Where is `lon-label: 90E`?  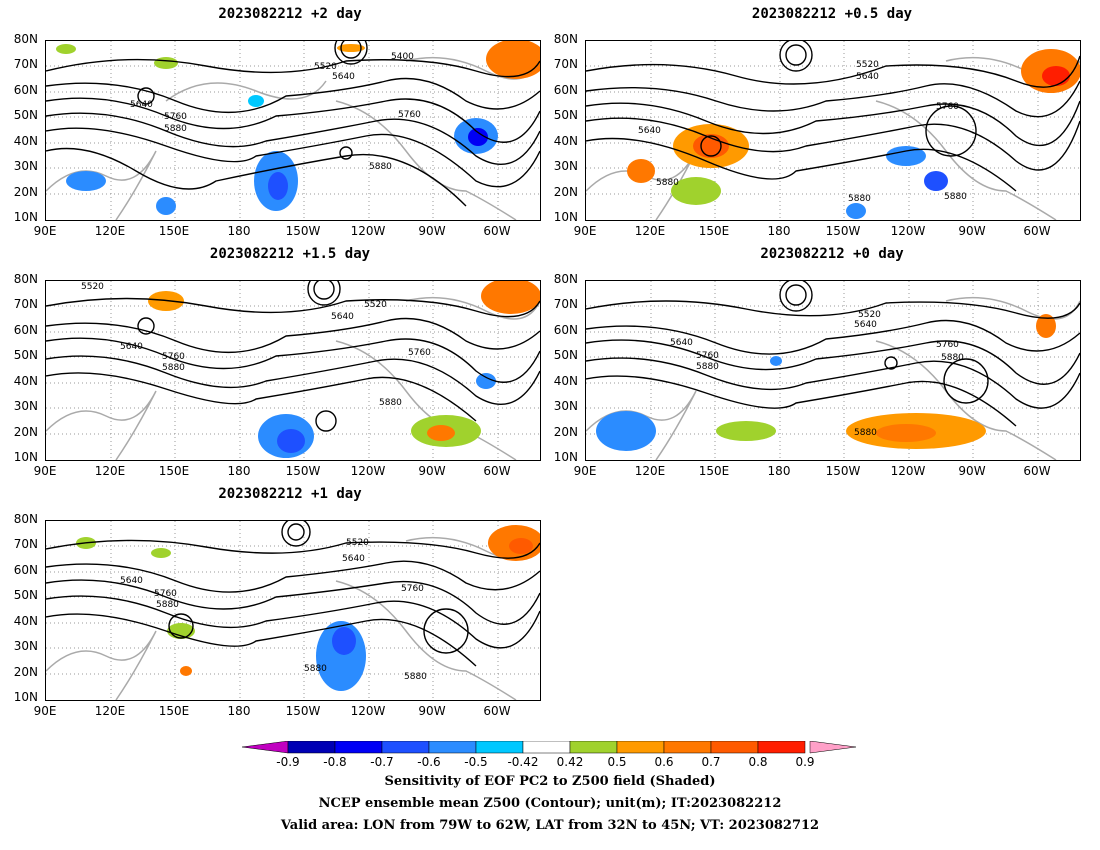
lon-label: 90E is located at coordinates (45, 471).